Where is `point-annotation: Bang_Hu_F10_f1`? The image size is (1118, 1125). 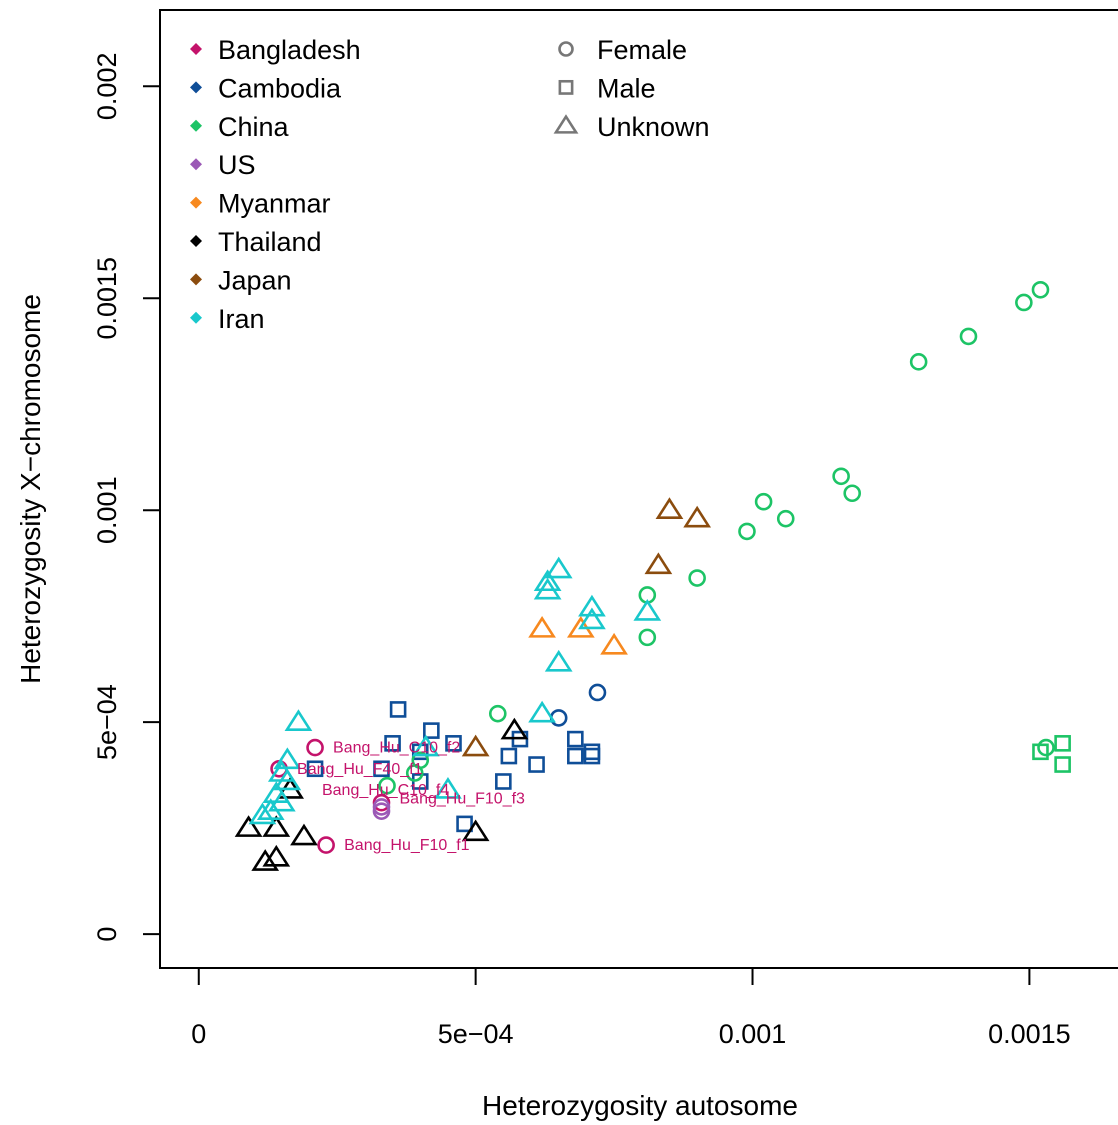
point-annotation: Bang_Hu_F10_f1 is located at coordinates (407, 845).